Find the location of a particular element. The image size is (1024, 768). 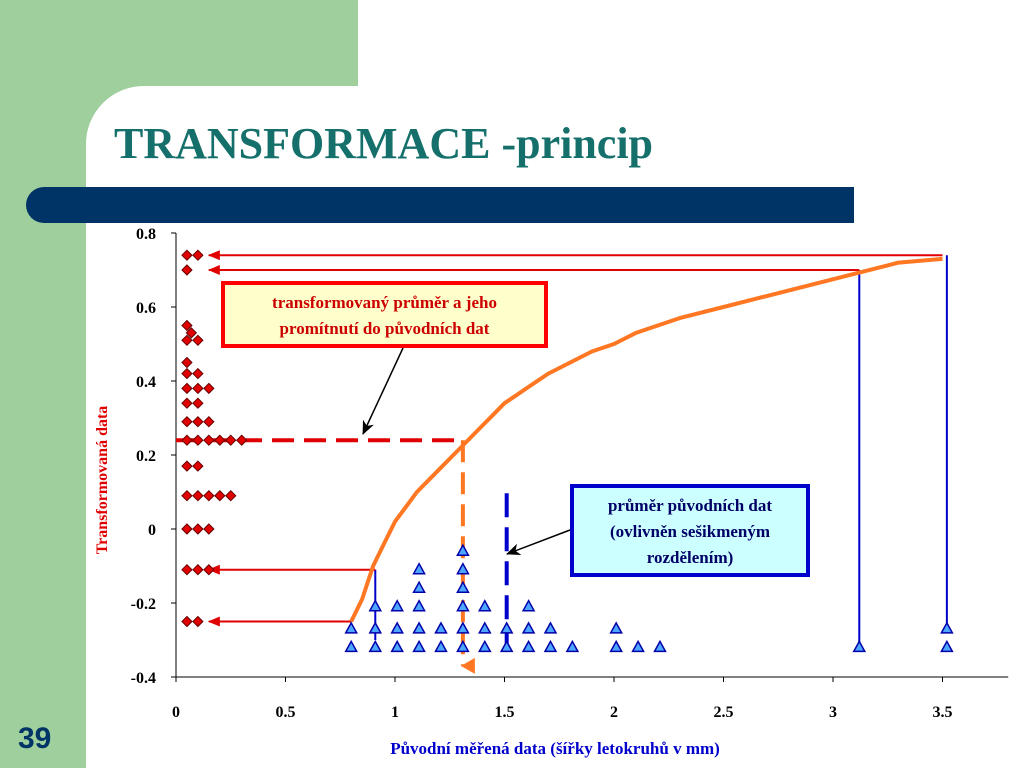

transformed-data-series is located at coordinates (214, 438).